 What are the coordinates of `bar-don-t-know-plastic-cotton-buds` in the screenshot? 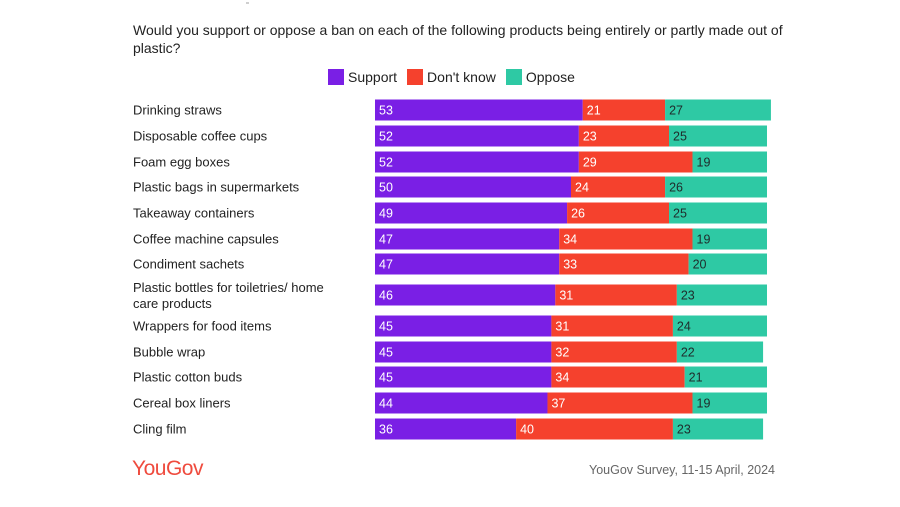 It's located at (618, 377).